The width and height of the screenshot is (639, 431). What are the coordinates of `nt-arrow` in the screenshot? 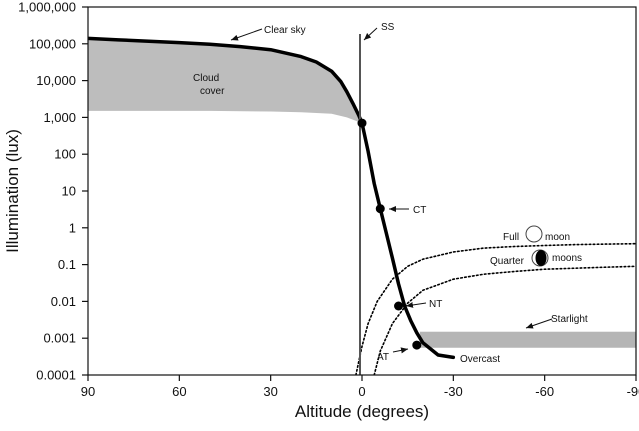 It's located at (416, 304).